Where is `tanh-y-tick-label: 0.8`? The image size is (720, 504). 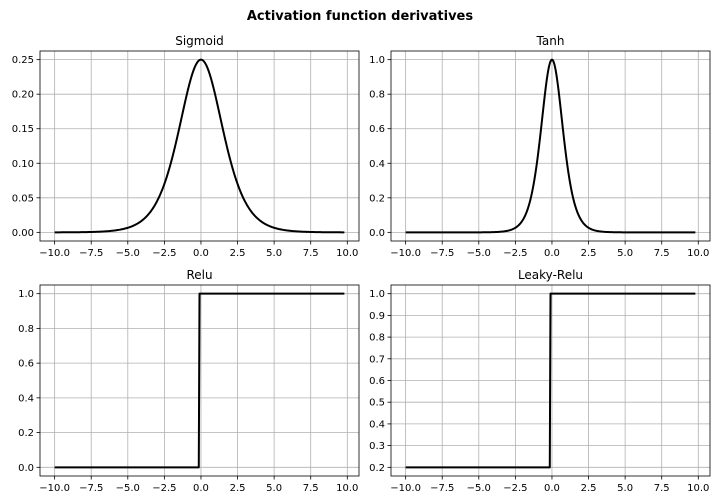
tanh-y-tick-label: 0.8 is located at coordinates (377, 95).